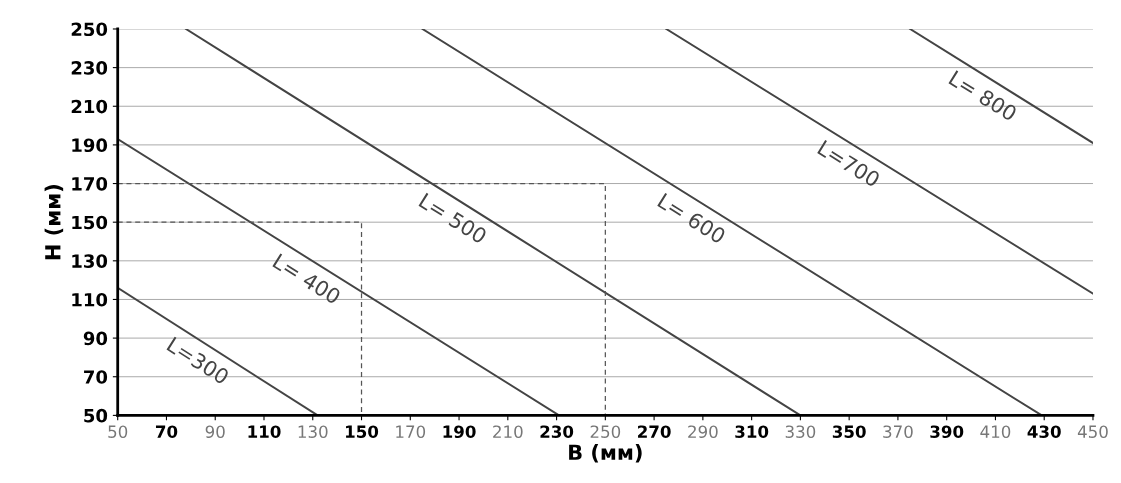  What do you see at coordinates (90, 222) in the screenshot?
I see `y-tick-label: 150` at bounding box center [90, 222].